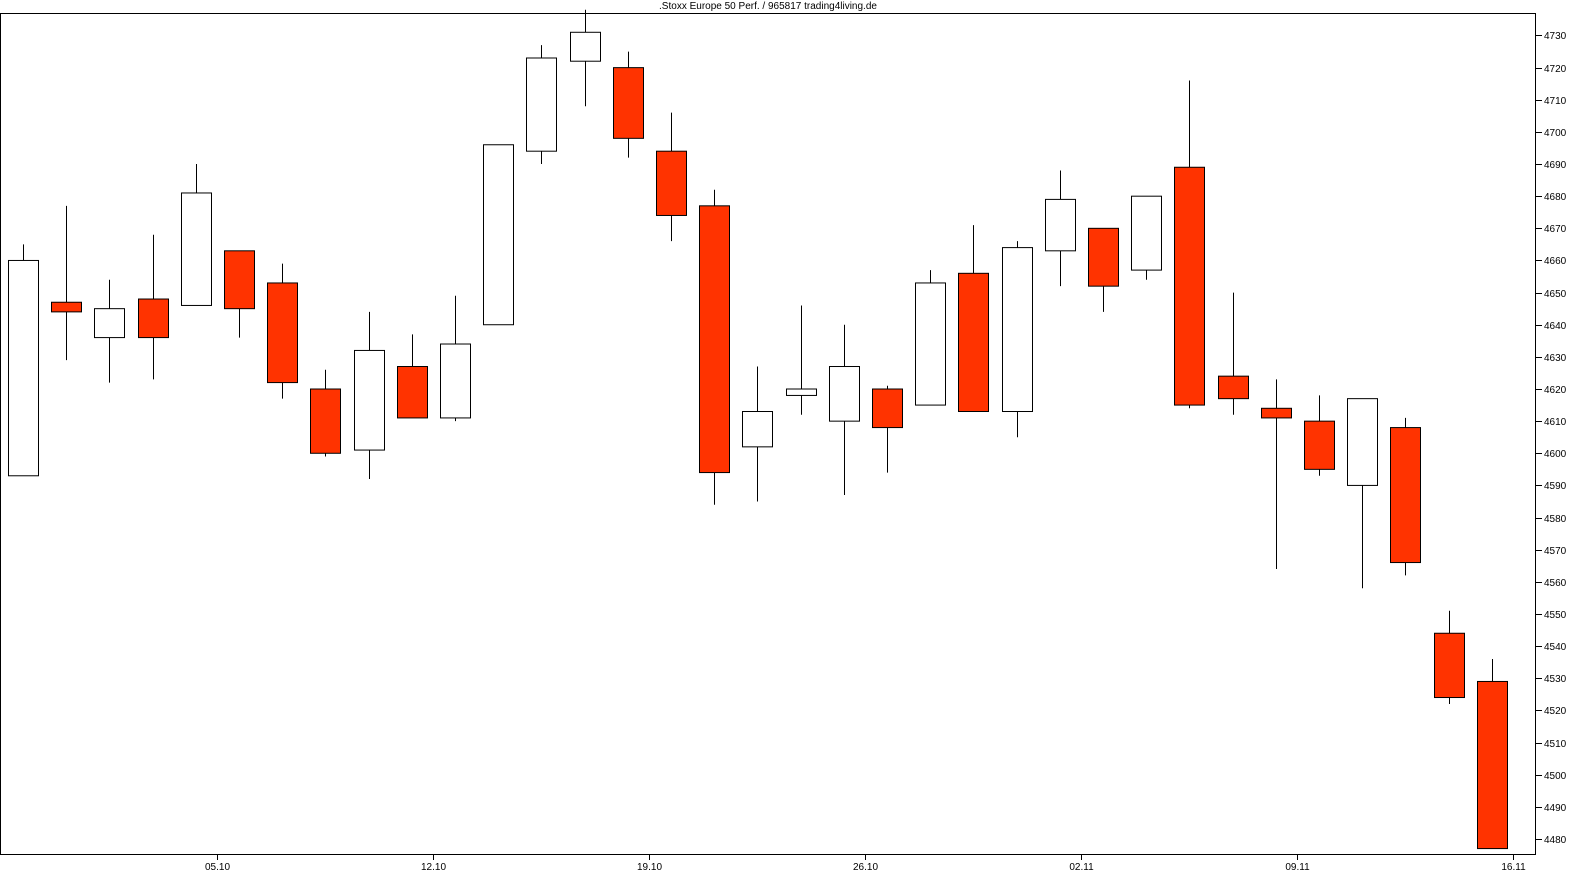 This screenshot has width=1588, height=885. Describe the element at coordinates (1297, 867) in the screenshot. I see `x-tick-label: 09.11` at that location.